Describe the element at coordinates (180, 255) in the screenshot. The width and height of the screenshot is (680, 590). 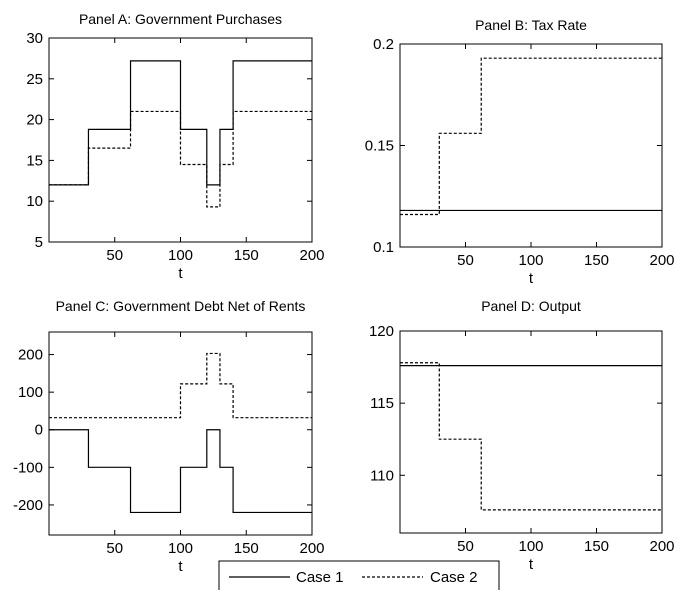
I see `panel-a-xtick-label-100: 100` at that location.